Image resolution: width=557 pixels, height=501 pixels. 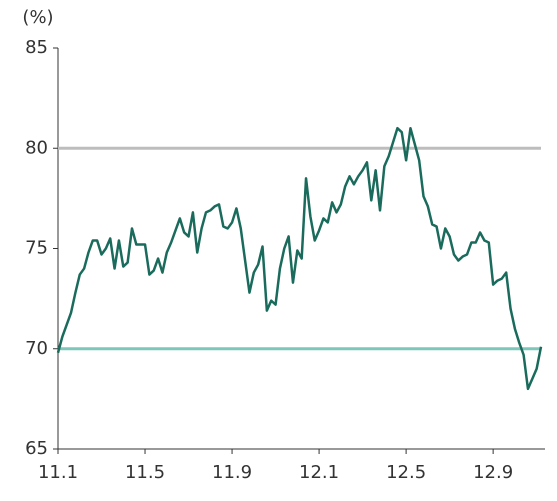 What do you see at coordinates (36, 448) in the screenshot?
I see `y-tick-label: 65` at bounding box center [36, 448].